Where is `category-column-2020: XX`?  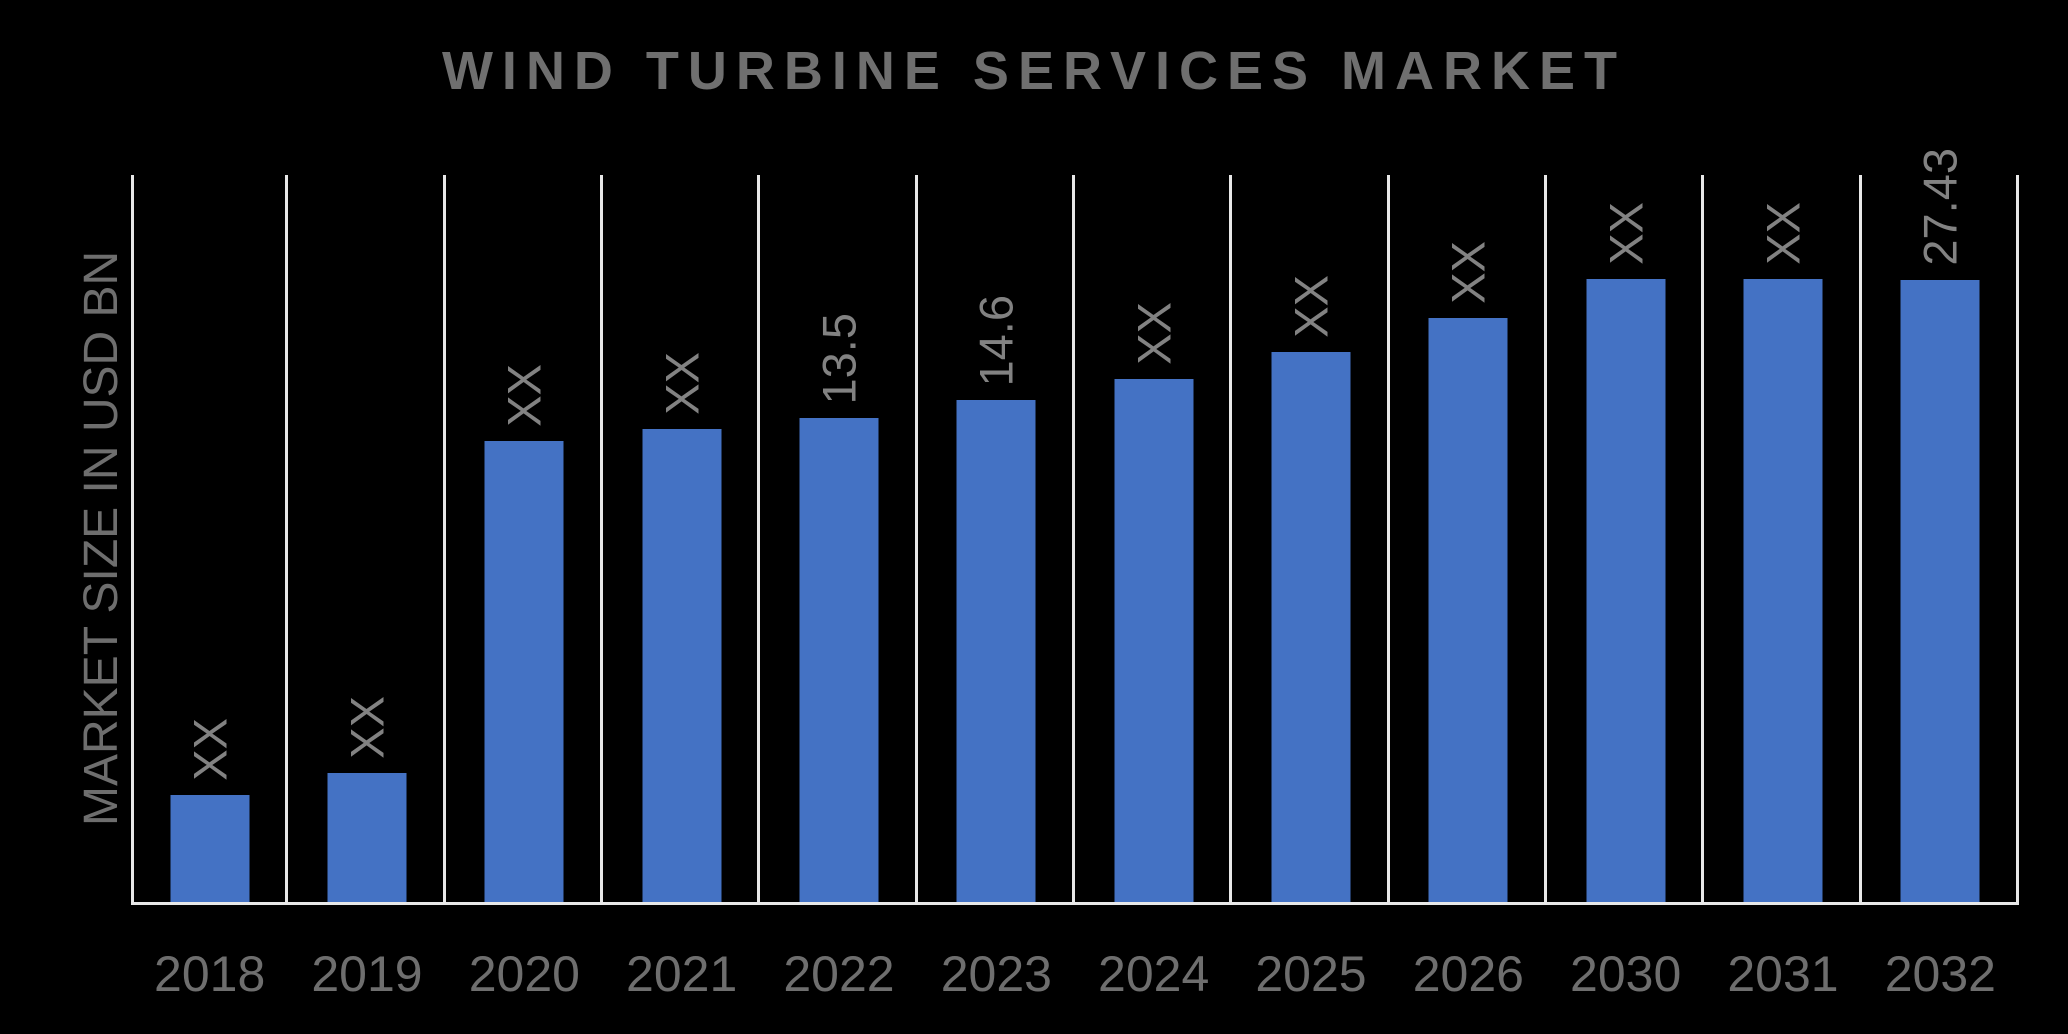 category-column-2020: XX is located at coordinates (524, 538).